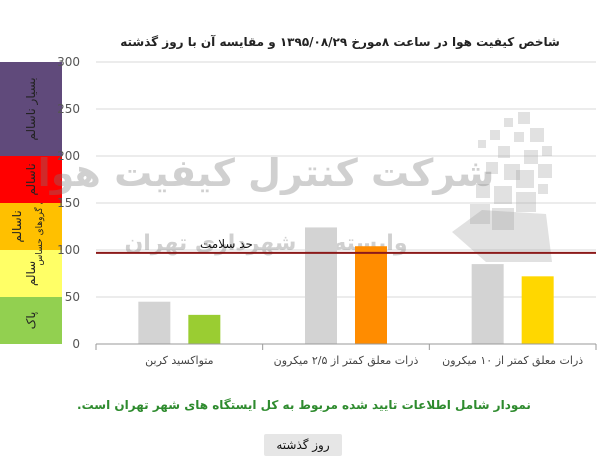 The width and height of the screenshot is (608, 458). I want to click on y-tick-label: 50, so click(72, 297).